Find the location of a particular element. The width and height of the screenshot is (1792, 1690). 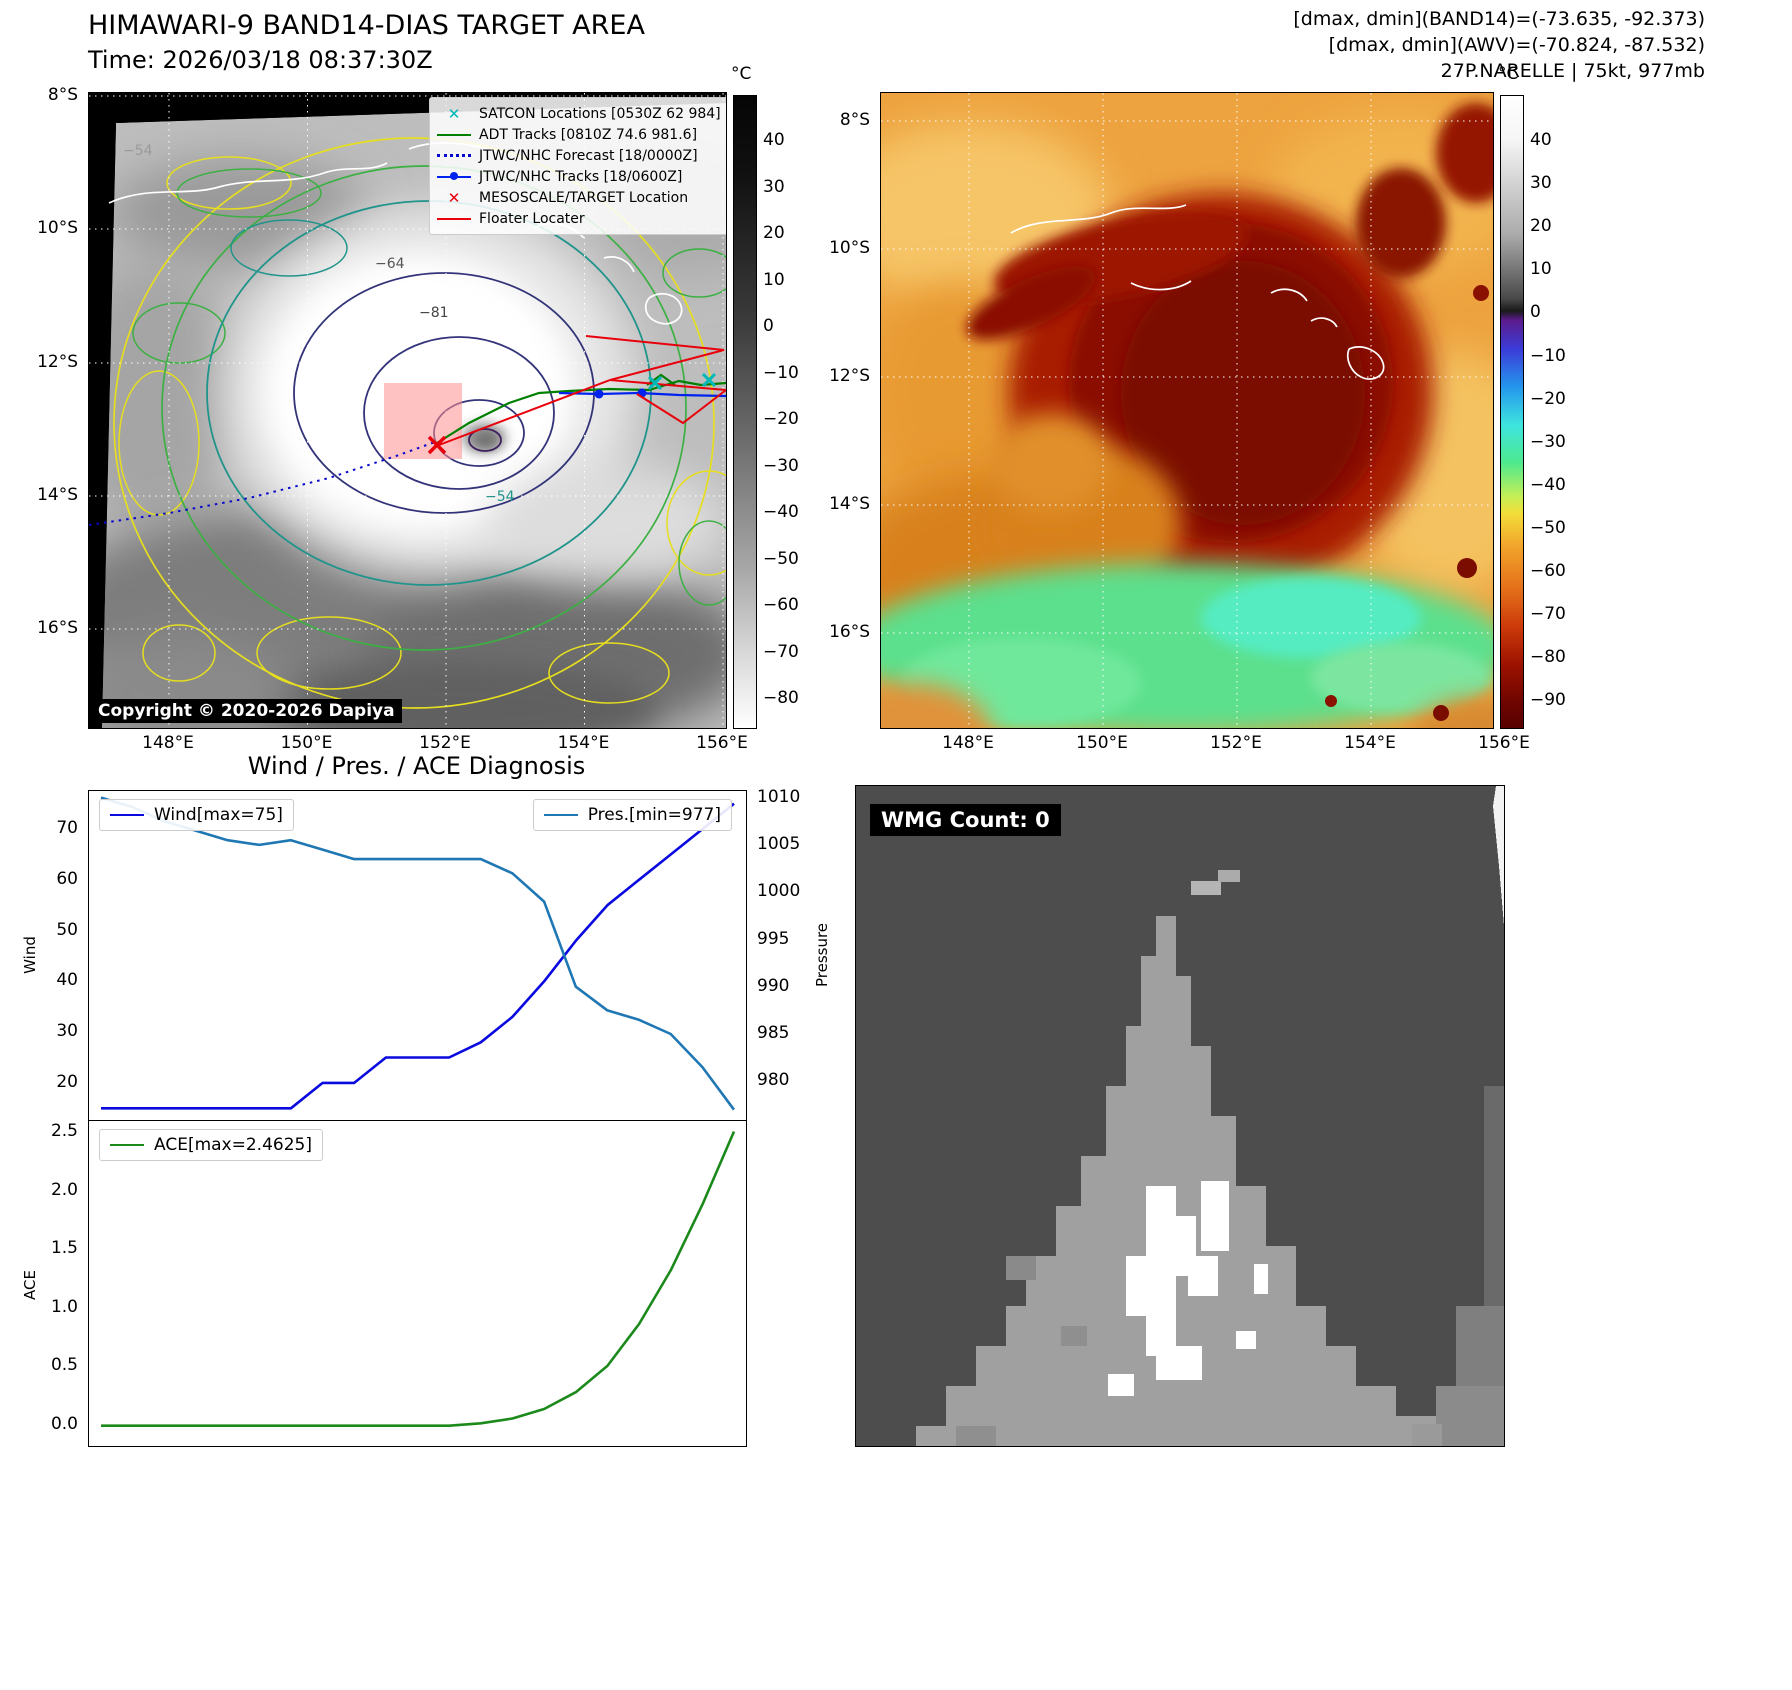

tick-label: 12°S is located at coordinates (849, 376).